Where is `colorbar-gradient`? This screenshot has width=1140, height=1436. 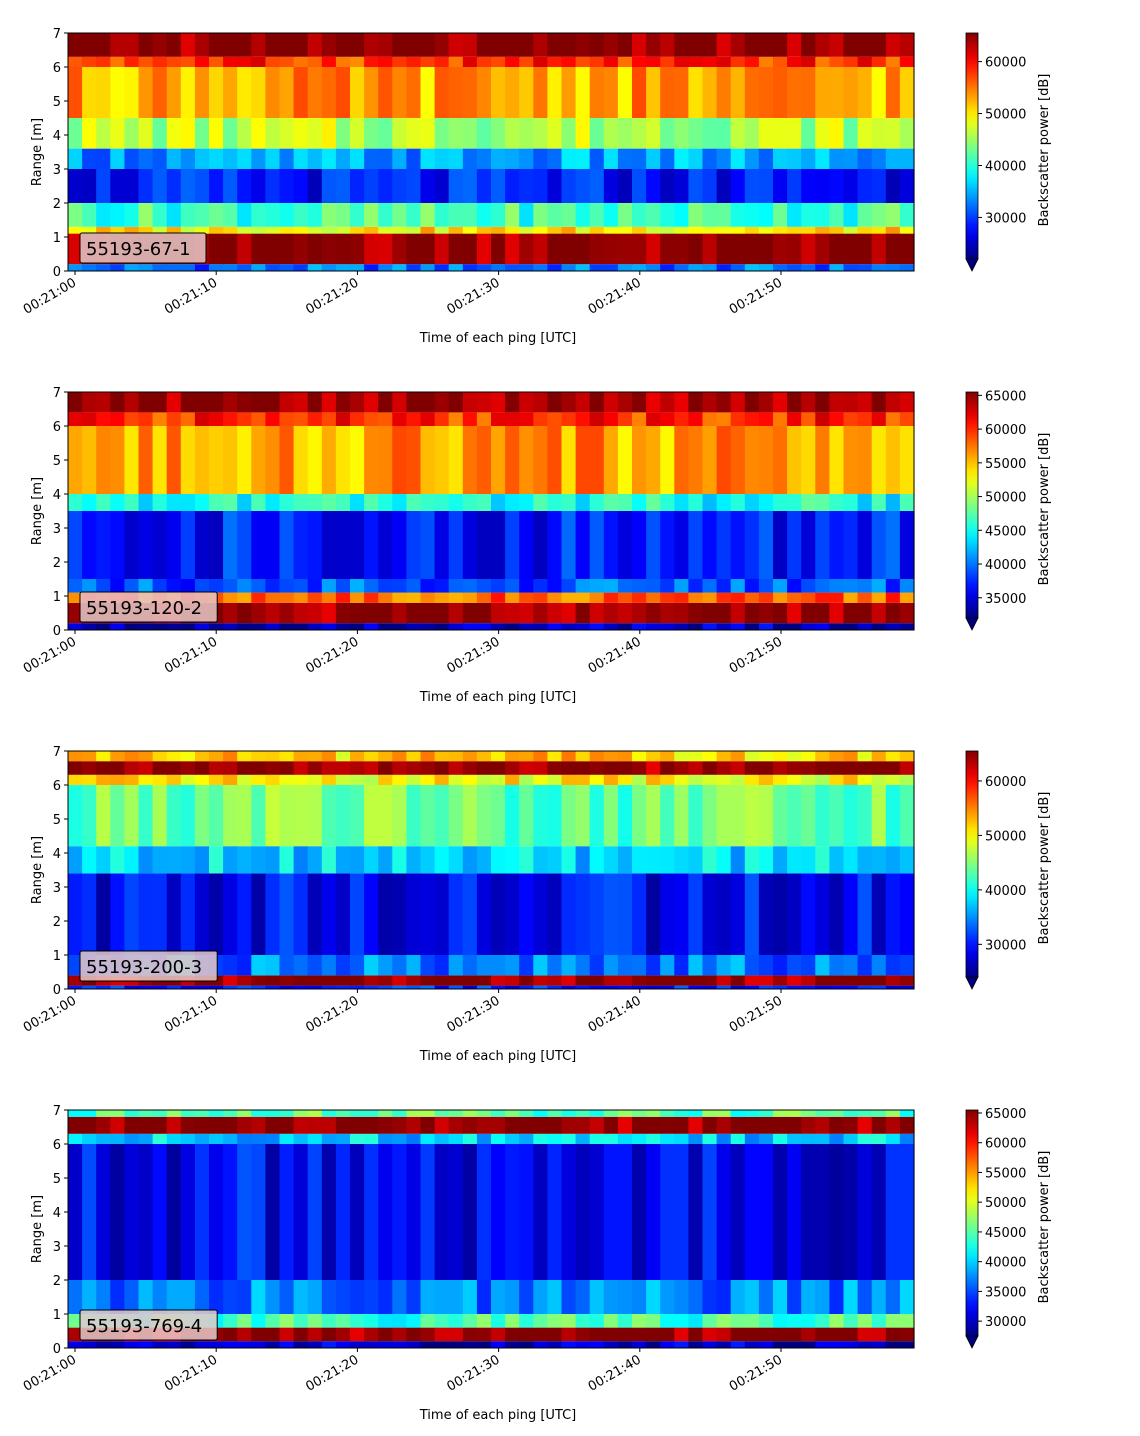 colorbar-gradient is located at coordinates (972, 505).